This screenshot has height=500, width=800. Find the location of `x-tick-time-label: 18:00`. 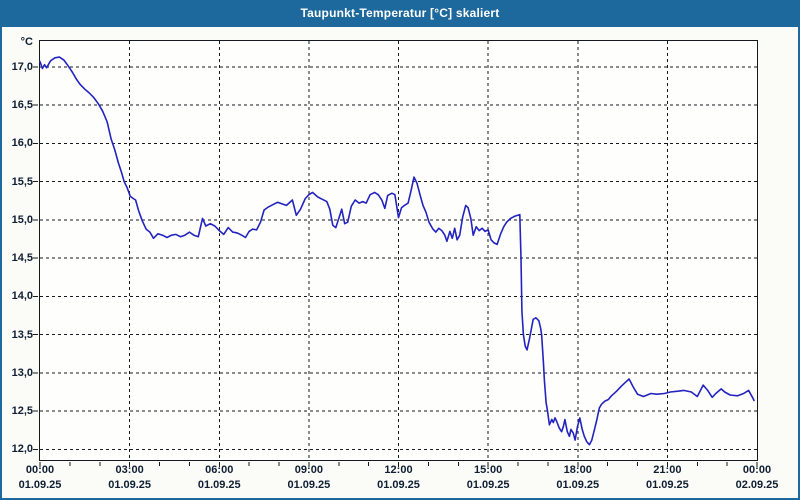

x-tick-time-label: 18:00 is located at coordinates (577, 470).